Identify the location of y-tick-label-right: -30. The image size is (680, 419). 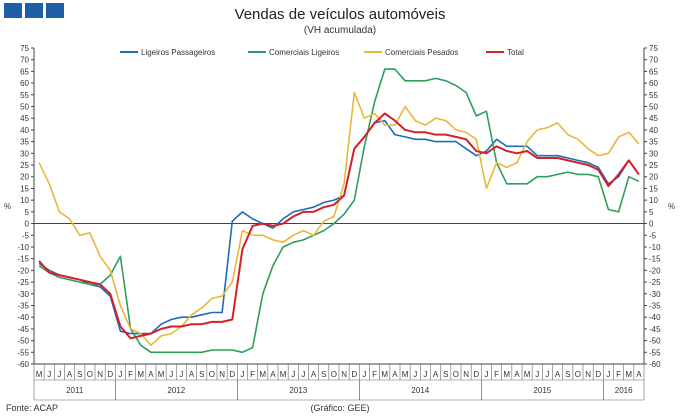
(655, 294).